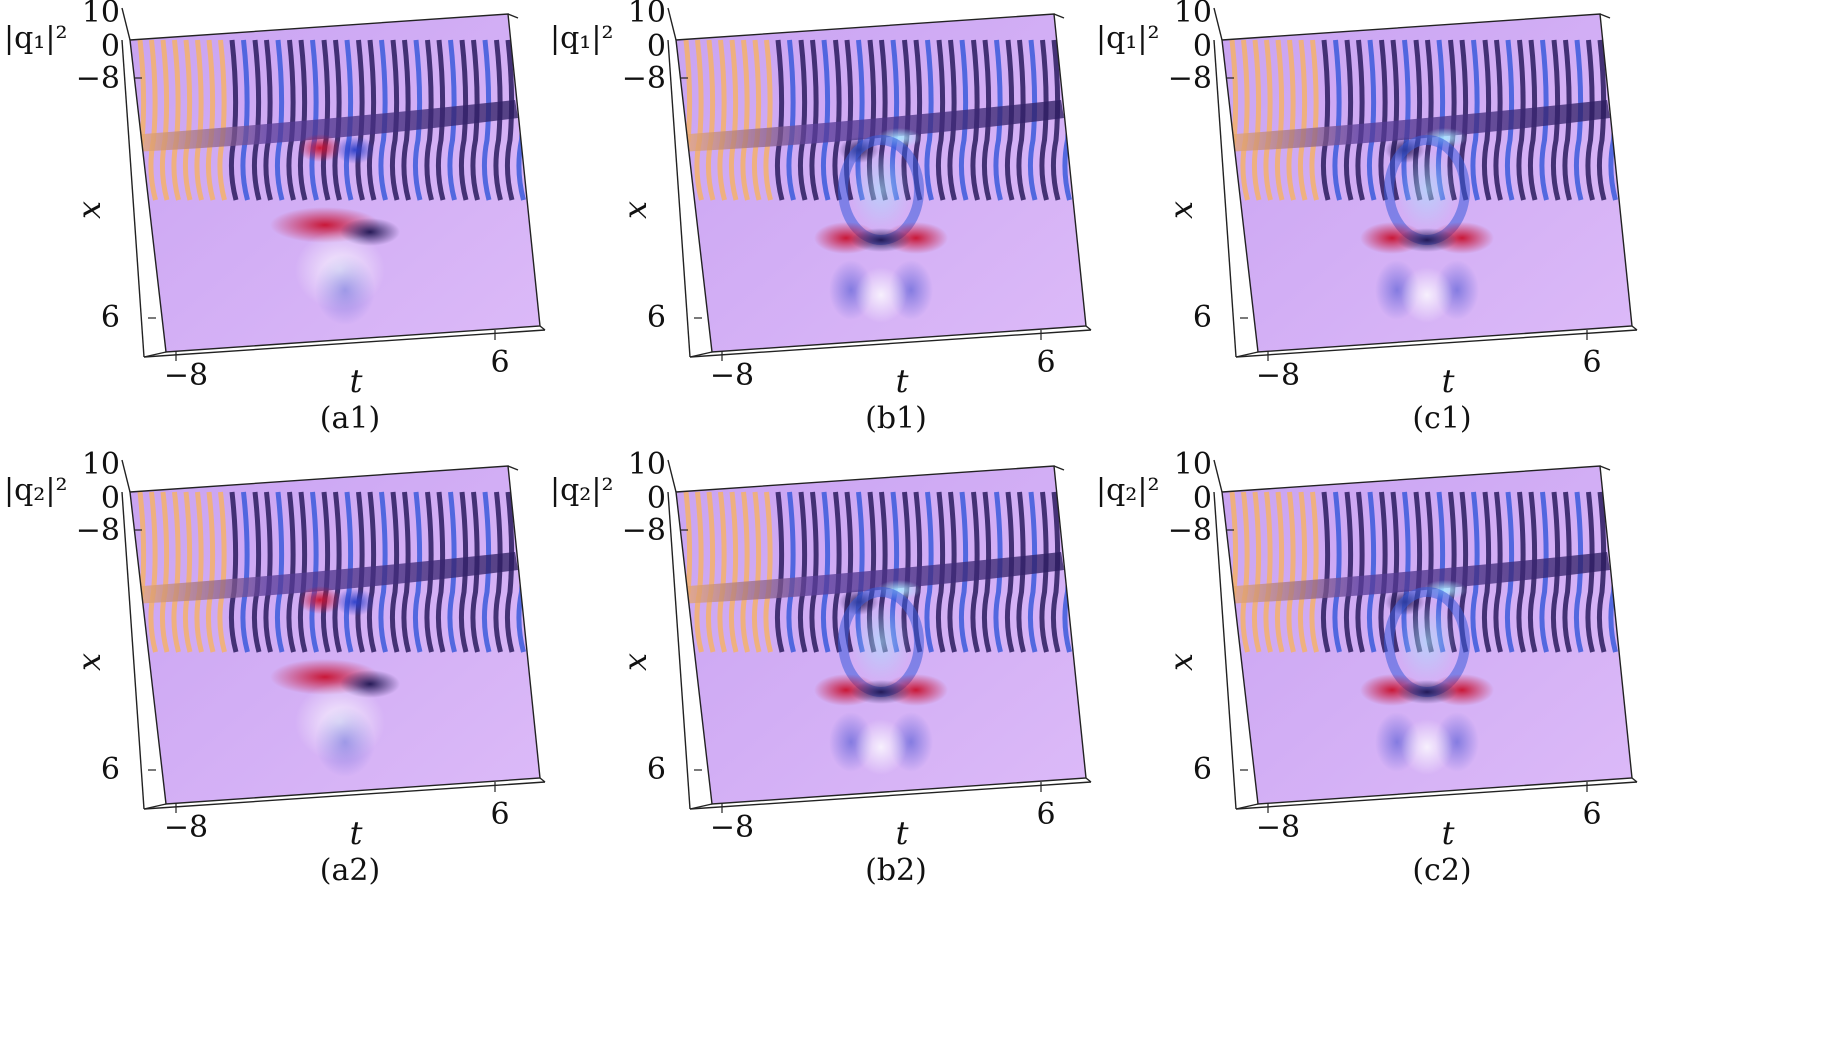  I want to click on panel-caption: (c1), so click(1441, 418).